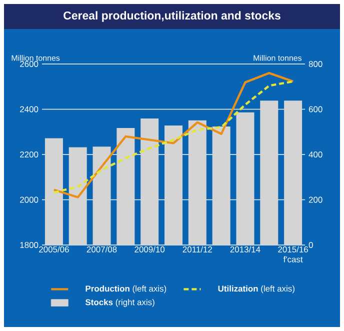 Image resolution: width=344 pixels, height=331 pixels. What do you see at coordinates (172, 16) in the screenshot?
I see `chart-title: Cereal production,utilization and stocks` at bounding box center [172, 16].